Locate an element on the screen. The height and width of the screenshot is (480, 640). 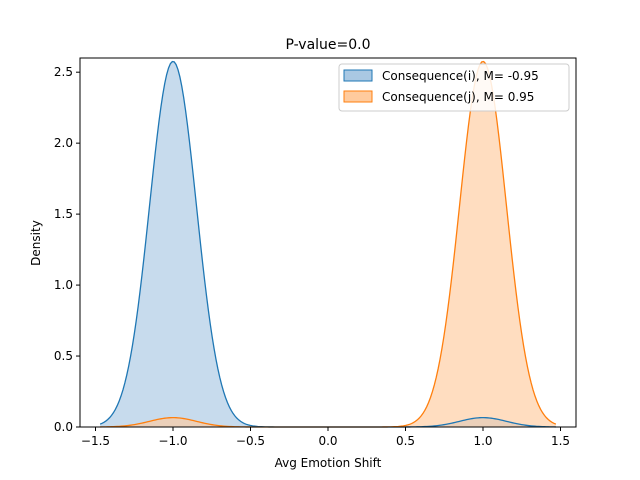
x-tick-label: 0.0 is located at coordinates (327, 441).